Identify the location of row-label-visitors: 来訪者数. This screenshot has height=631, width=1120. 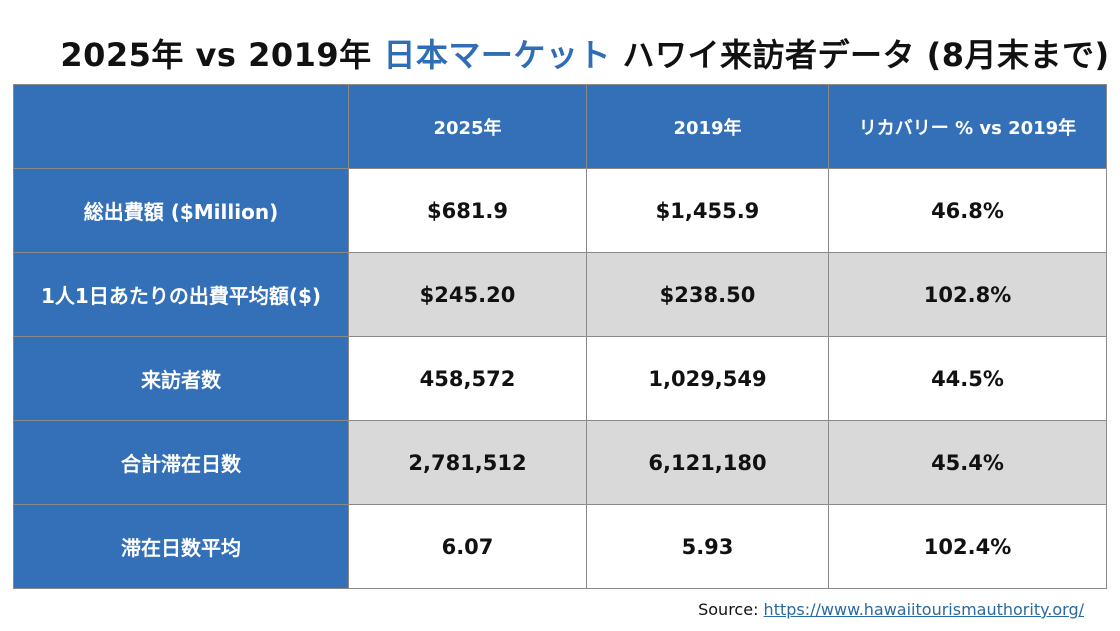
(181, 378).